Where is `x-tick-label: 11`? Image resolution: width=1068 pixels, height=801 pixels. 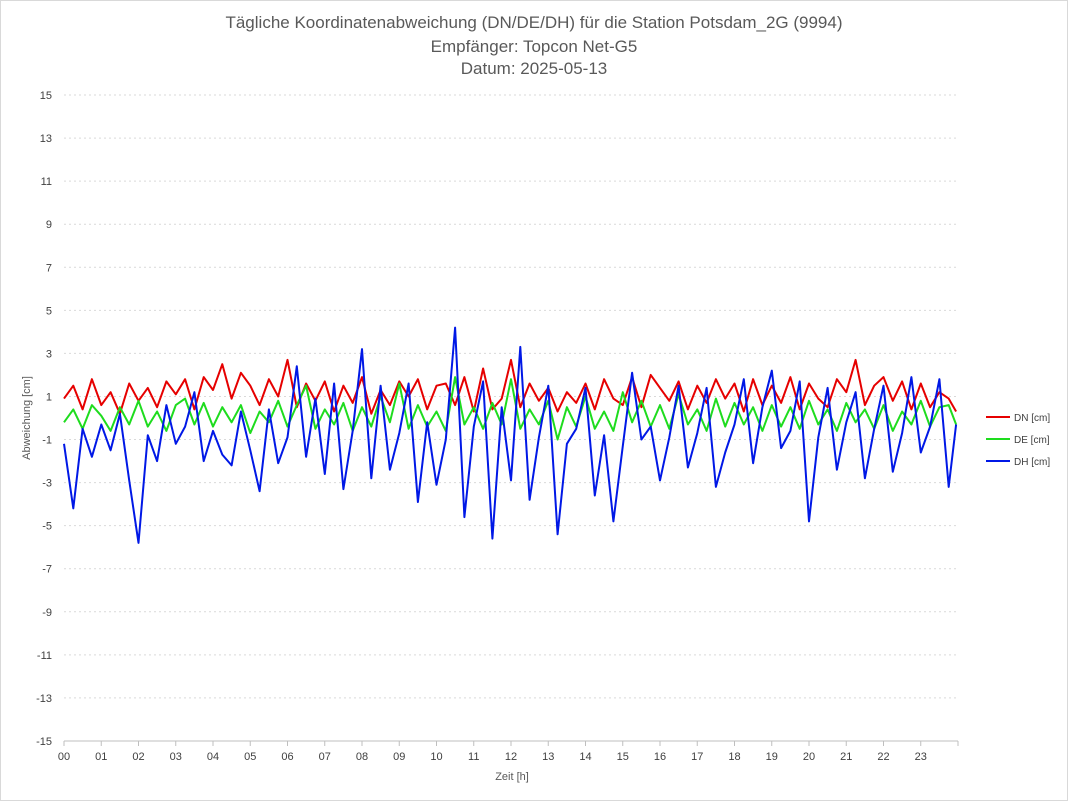 x-tick-label: 11 is located at coordinates (473, 757).